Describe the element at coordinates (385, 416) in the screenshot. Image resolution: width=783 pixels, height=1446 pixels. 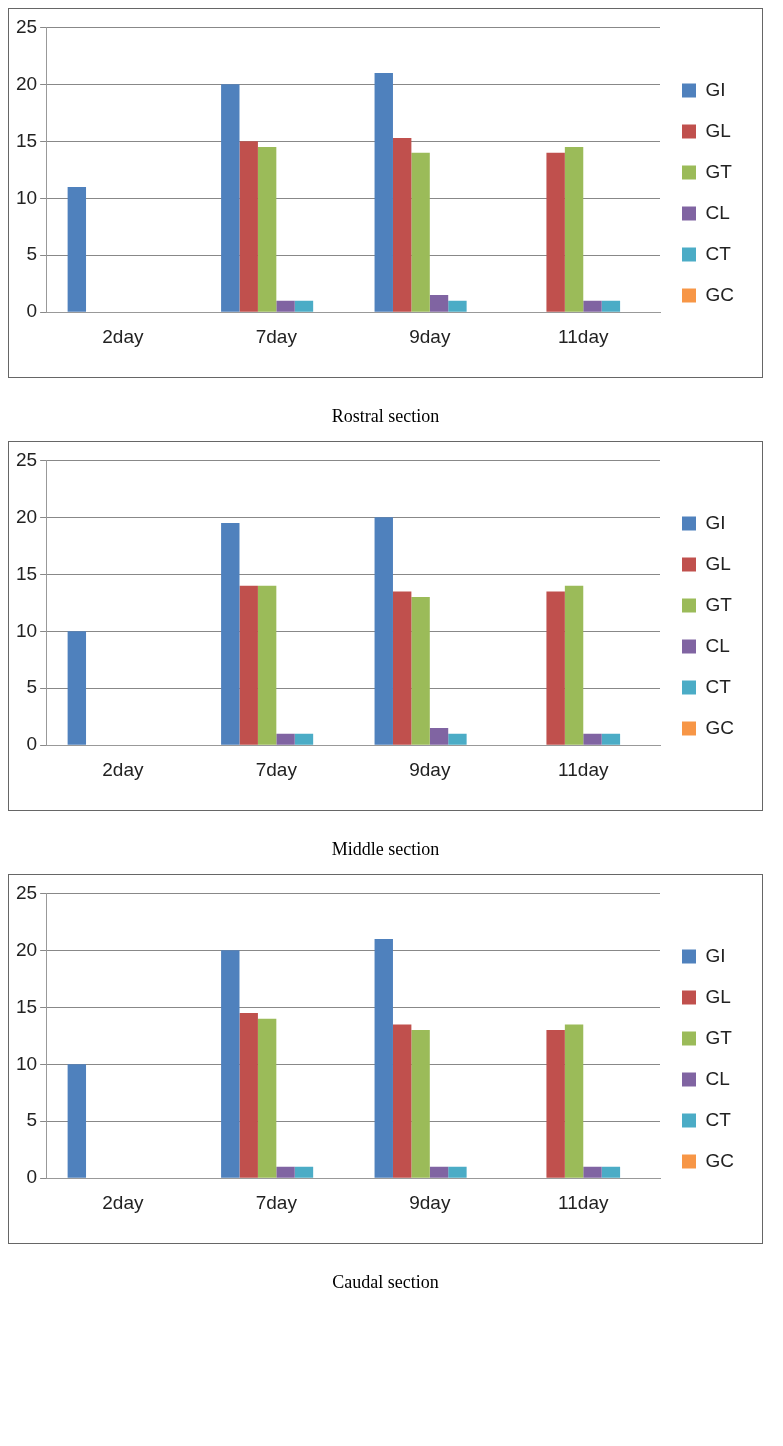
I see `text: Rostral section` at that location.